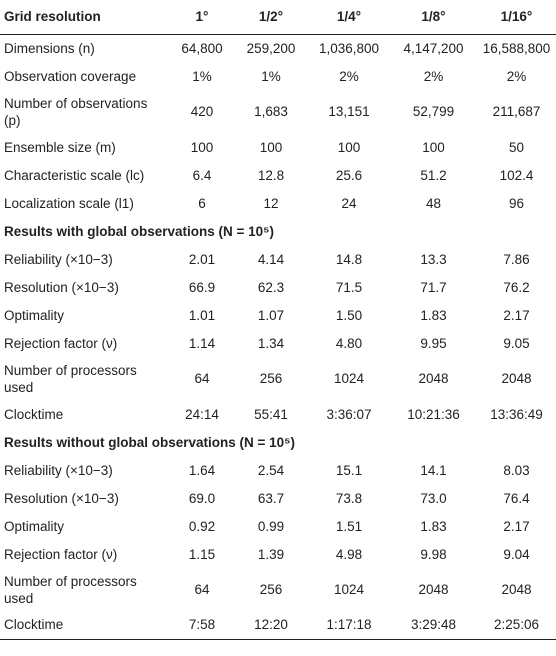  I want to click on cell-value: 48, so click(433, 203).